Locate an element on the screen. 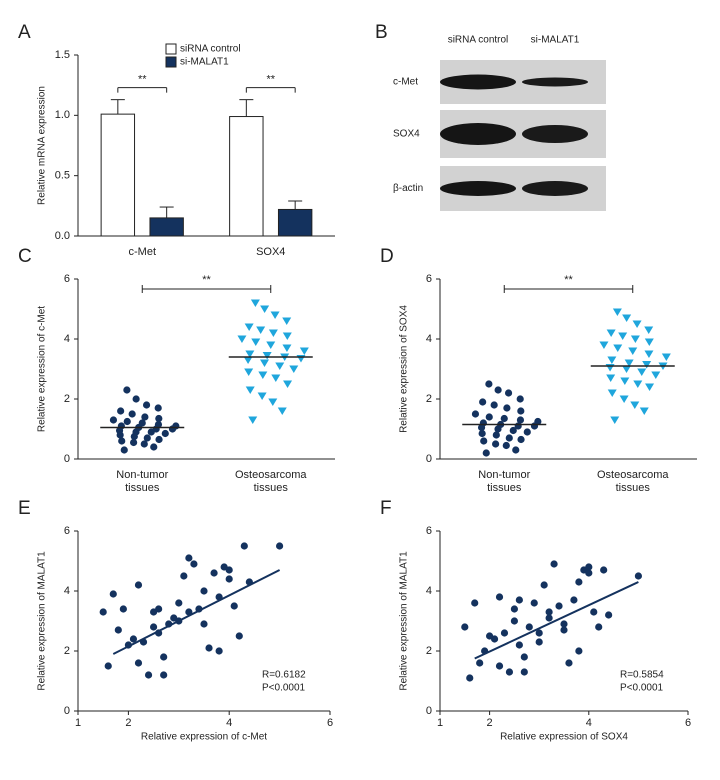 The height and width of the screenshot is (780, 720). x-tick-label: Osteosarcoma tissues is located at coordinates (271, 481).